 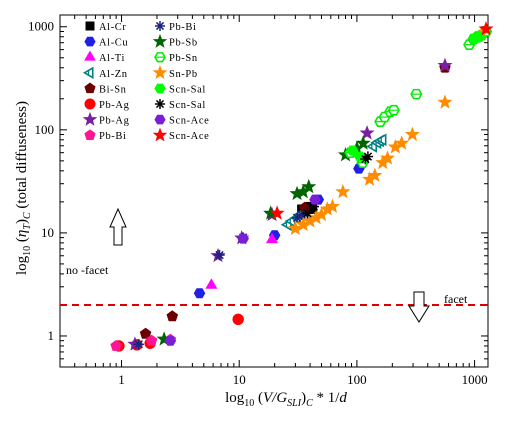 I want to click on series-scn-ace, so click(x=242, y=270).